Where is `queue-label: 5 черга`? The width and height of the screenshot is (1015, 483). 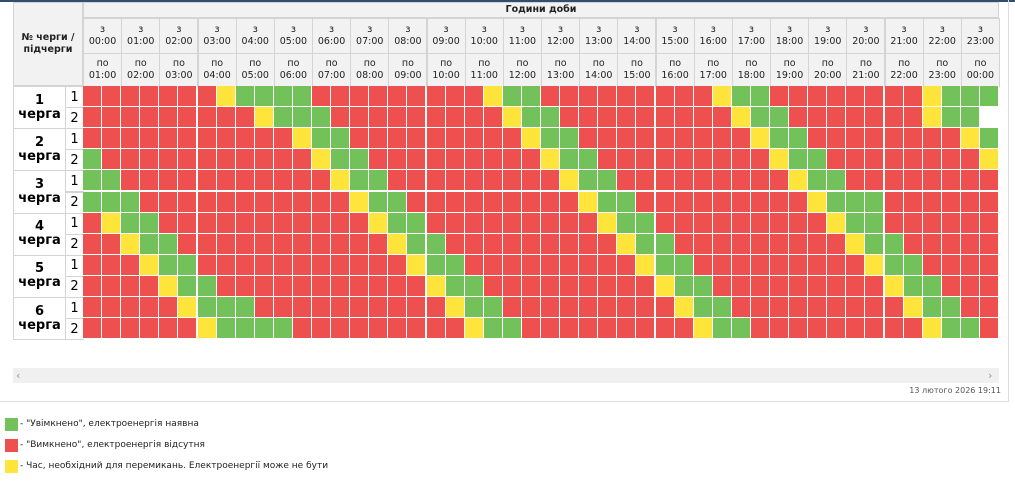
queue-label: 5 черга is located at coordinates (39, 276).